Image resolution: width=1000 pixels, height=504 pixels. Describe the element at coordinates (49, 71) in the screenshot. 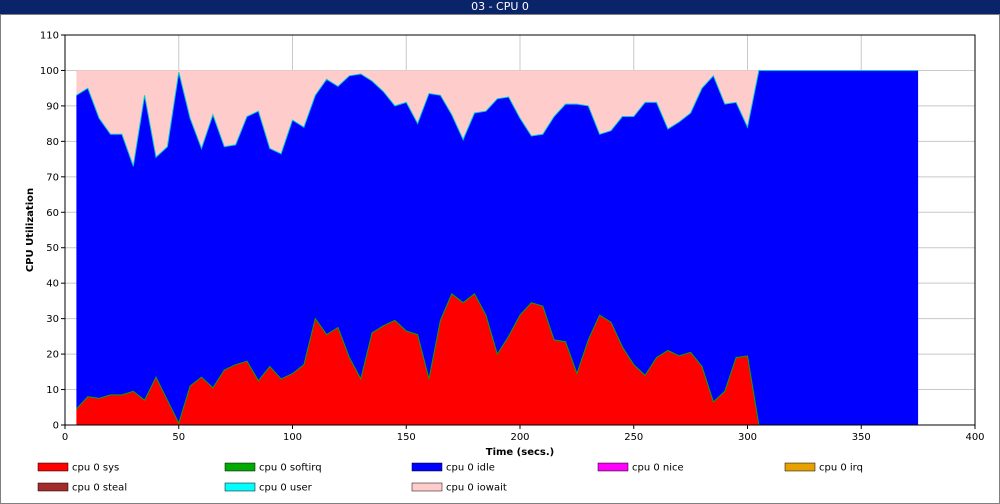

I see `y-tick-label: 100` at that location.